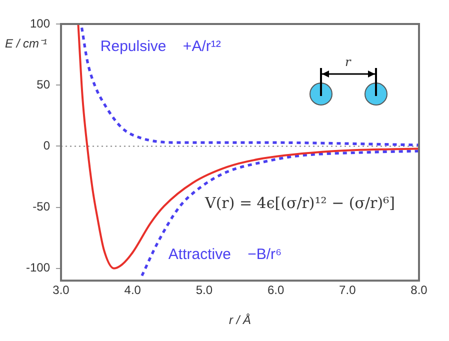 This screenshot has width=449, height=341. What do you see at coordinates (26, 43) in the screenshot?
I see `y-axis-title: E / cm⁻¹` at bounding box center [26, 43].